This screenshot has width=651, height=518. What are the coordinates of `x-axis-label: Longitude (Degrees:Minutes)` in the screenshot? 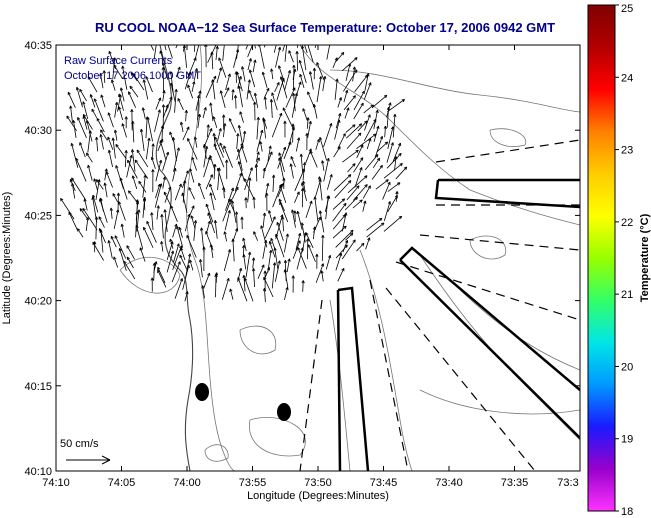 It's located at (318, 496).